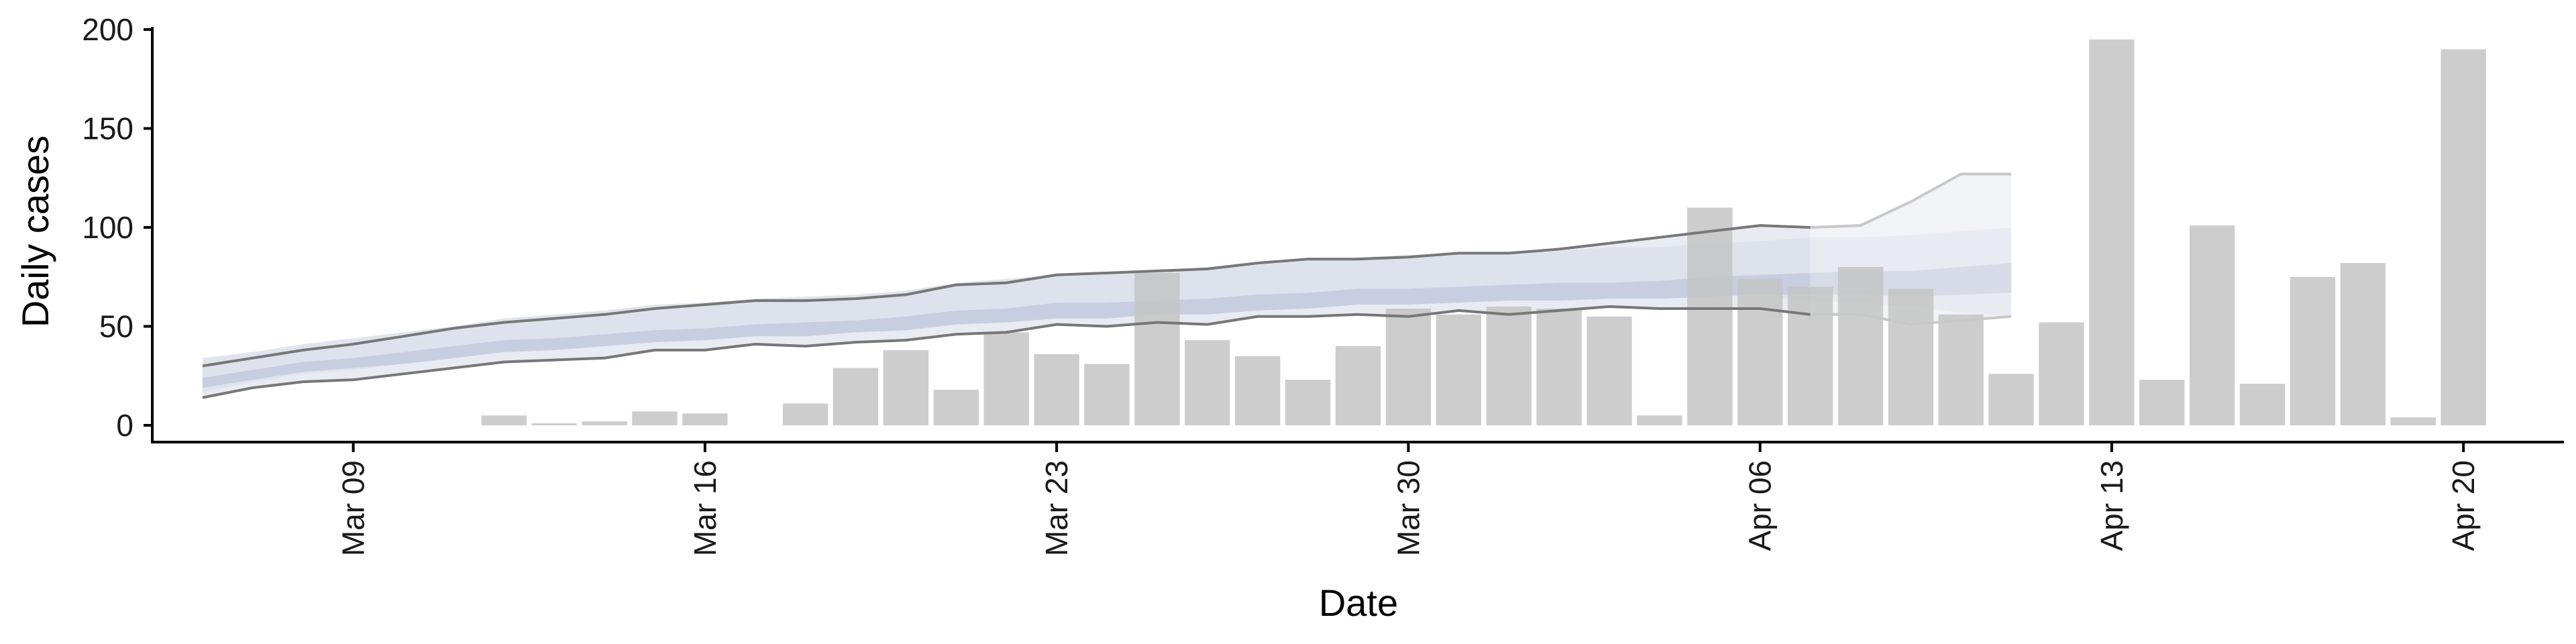 The image size is (2576, 644). I want to click on lower-line-forecast, so click(1911, 319).